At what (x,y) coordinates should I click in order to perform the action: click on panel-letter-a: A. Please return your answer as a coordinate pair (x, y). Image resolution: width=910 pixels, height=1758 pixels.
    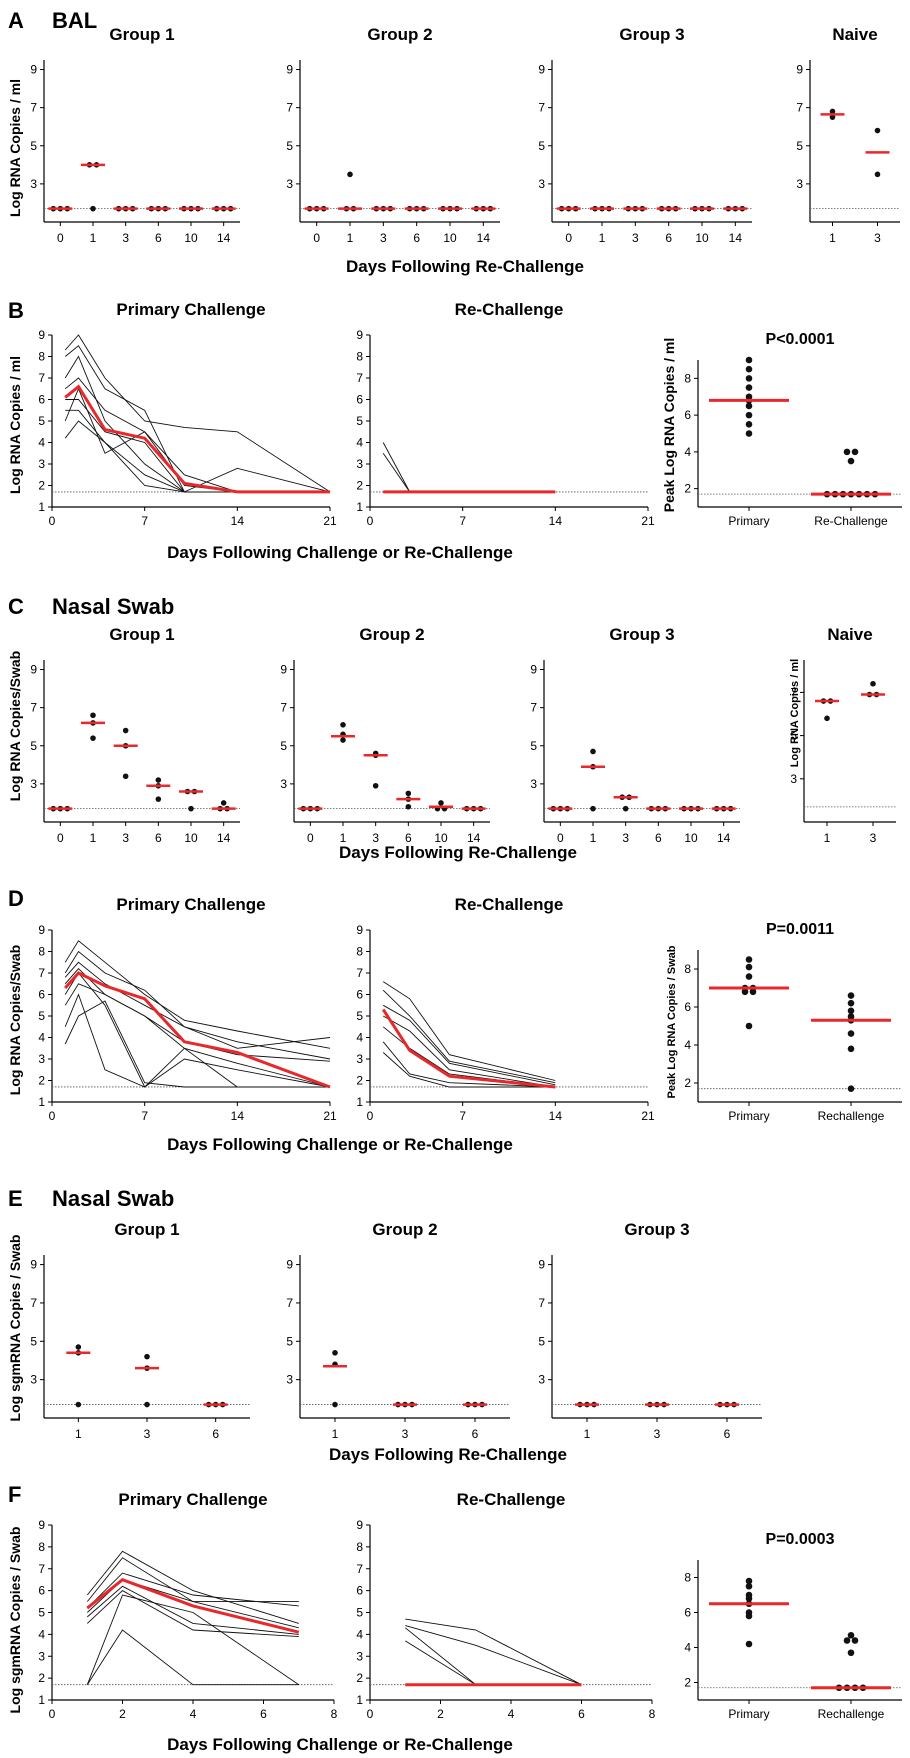
    Looking at the image, I should click on (16, 20).